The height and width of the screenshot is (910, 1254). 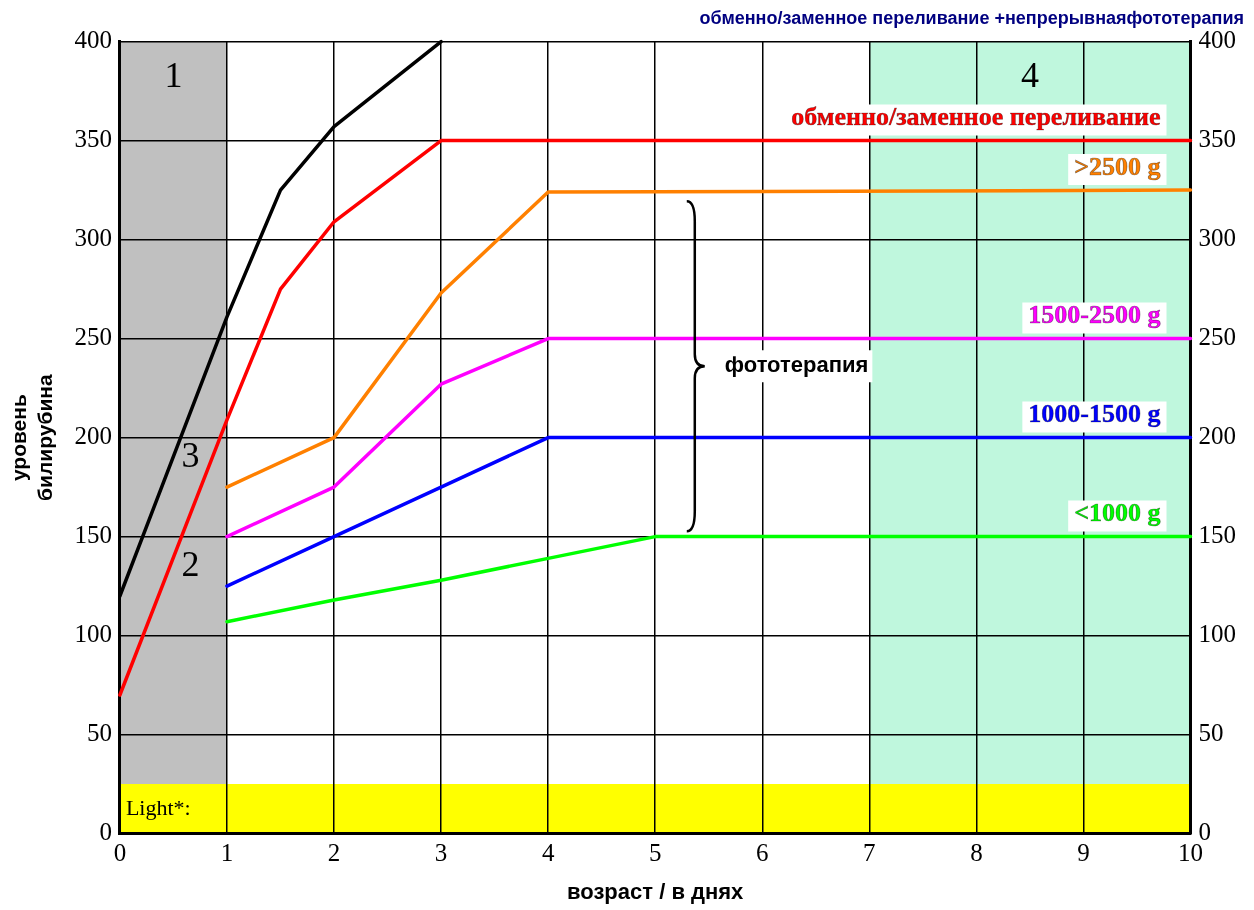 What do you see at coordinates (93, 40) in the screenshot?
I see `y-tick-label: 400` at bounding box center [93, 40].